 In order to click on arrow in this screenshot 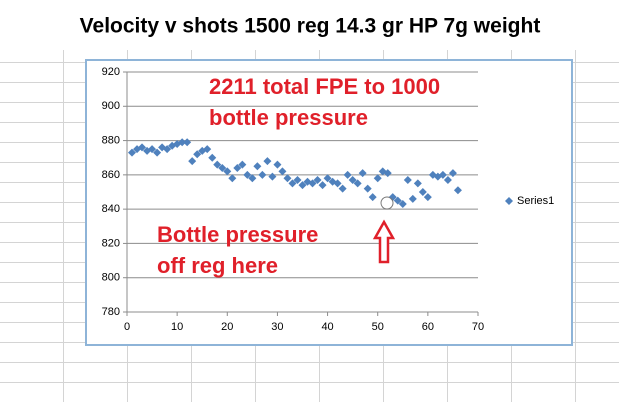, I will do `click(384, 241)`.